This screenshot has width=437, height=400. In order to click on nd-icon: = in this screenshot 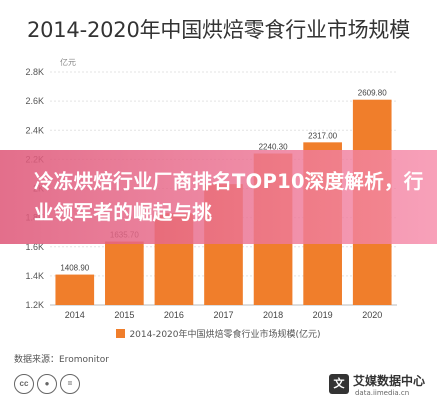, I will do `click(70, 384)`.